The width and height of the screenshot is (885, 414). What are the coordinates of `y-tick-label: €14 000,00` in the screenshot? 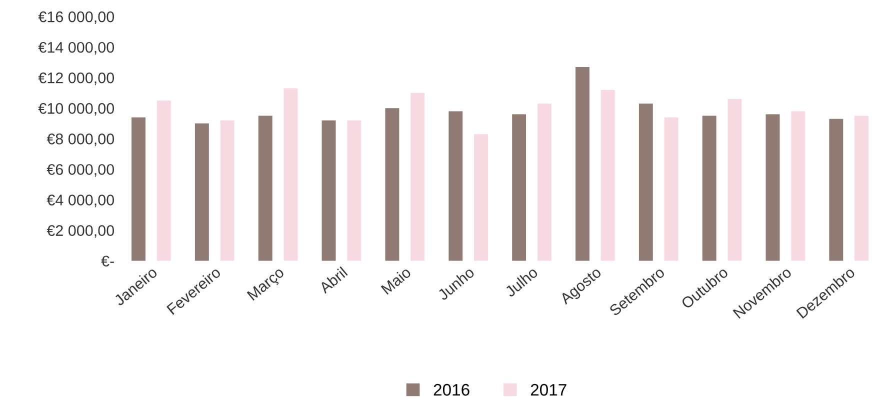 It's located at (76, 48).